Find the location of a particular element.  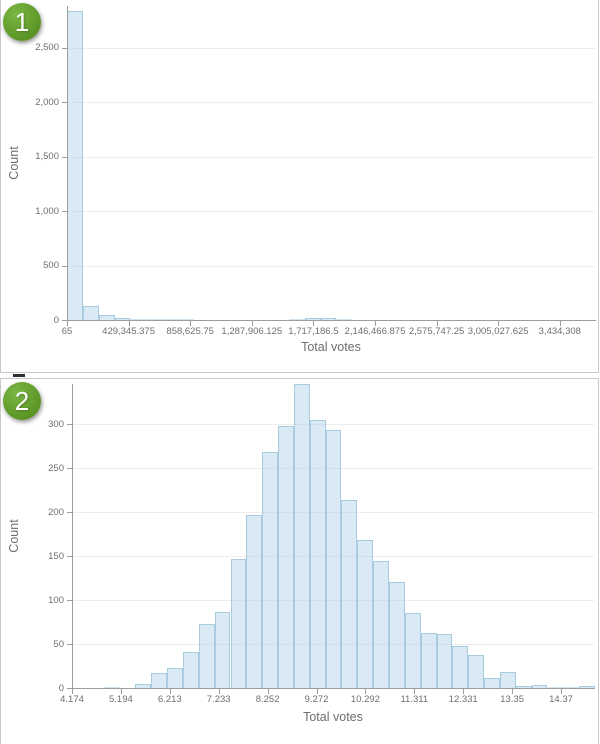

x-axis-title: Total votes is located at coordinates (331, 347).